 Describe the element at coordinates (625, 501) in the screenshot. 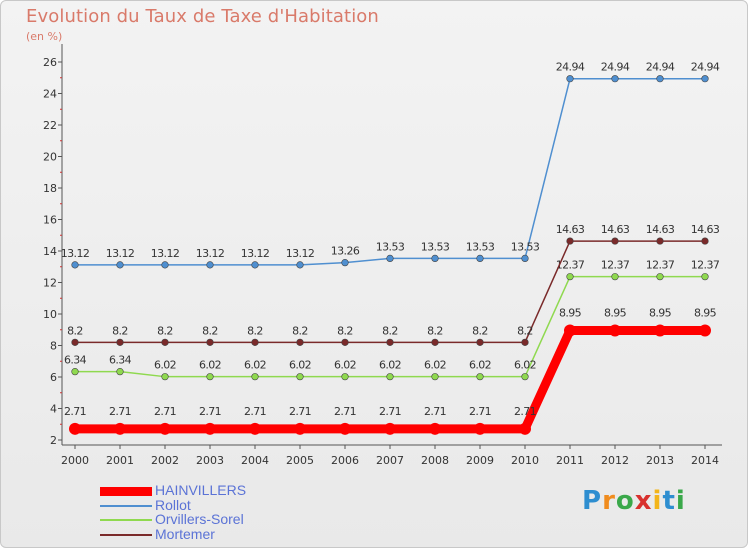

I see `logo-letter: o` at that location.